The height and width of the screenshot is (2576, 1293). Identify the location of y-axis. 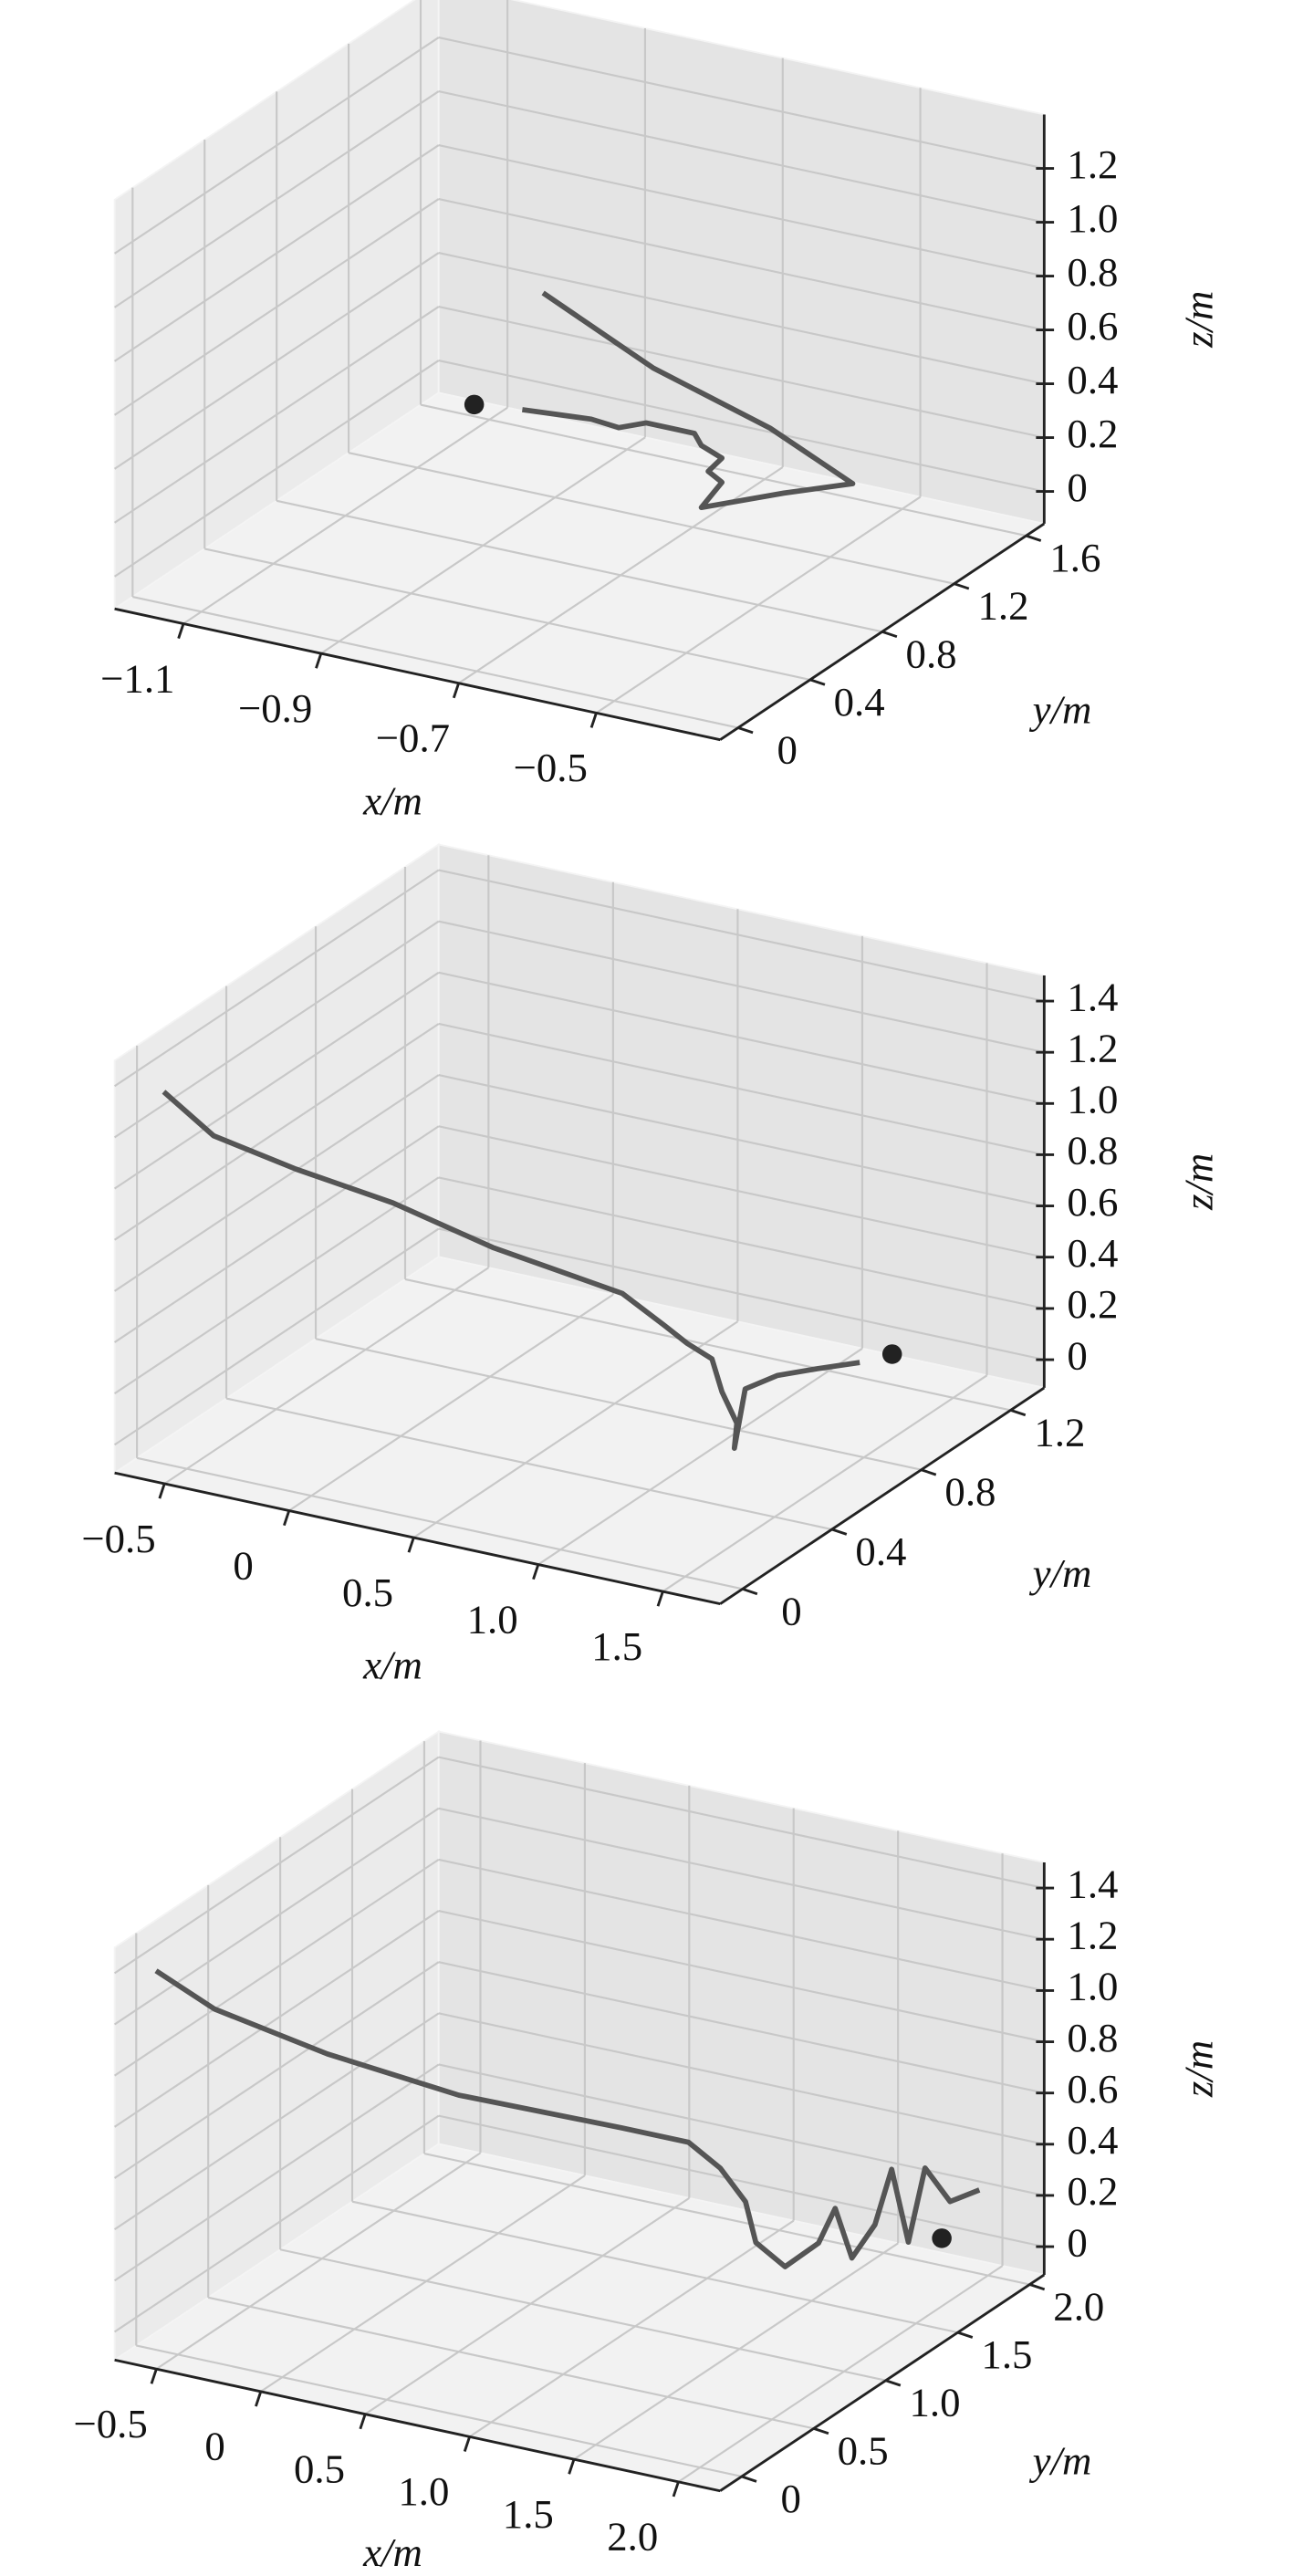
(882, 1495).